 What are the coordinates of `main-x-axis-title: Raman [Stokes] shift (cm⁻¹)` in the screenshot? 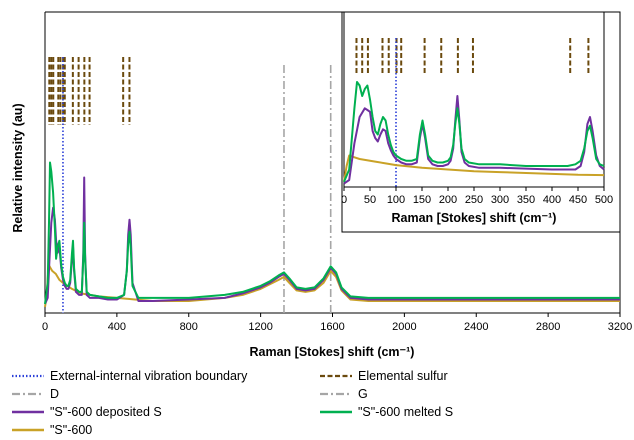 It's located at (332, 352).